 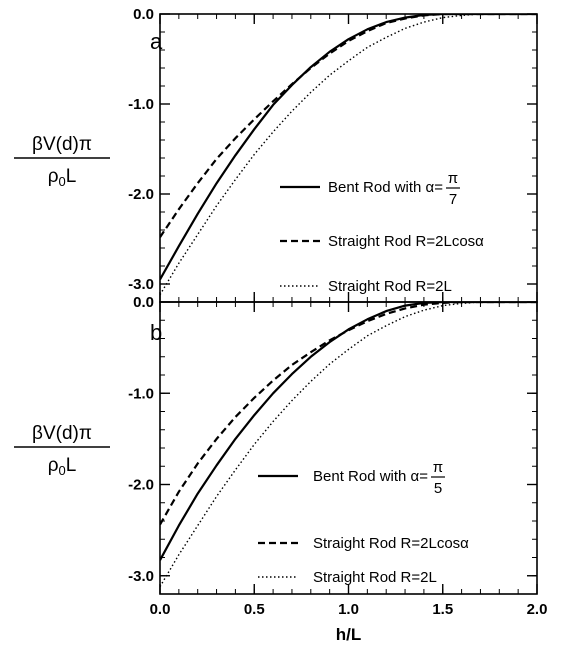 What do you see at coordinates (349, 634) in the screenshot?
I see `x-axis-label: h/L` at bounding box center [349, 634].